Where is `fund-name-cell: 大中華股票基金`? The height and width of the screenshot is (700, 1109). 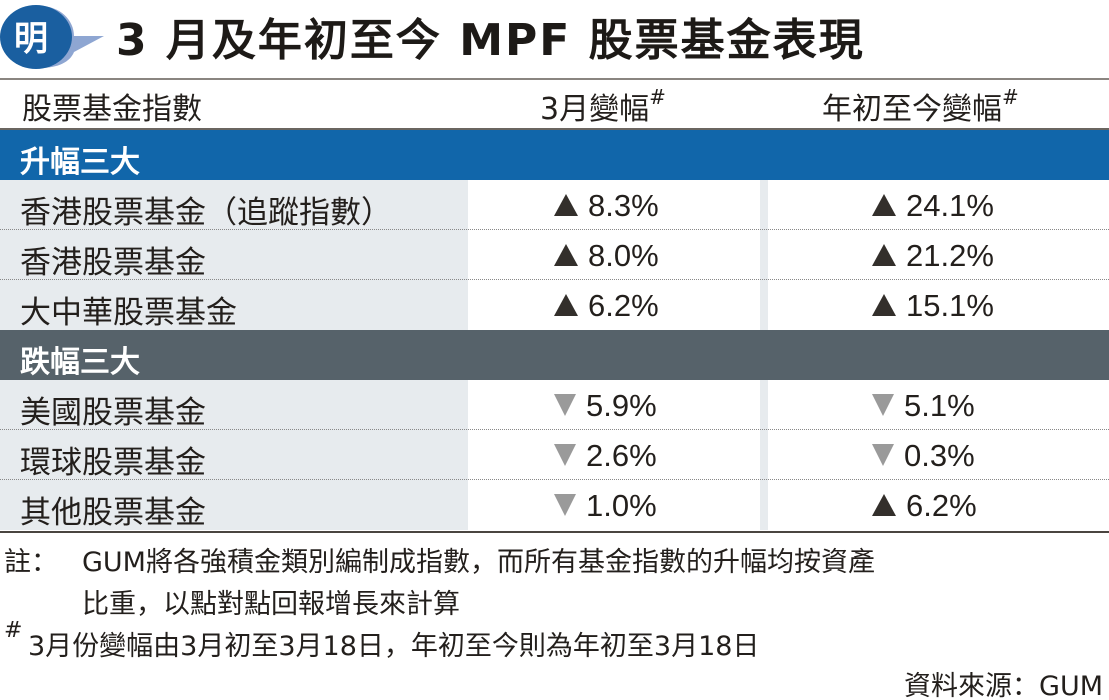 fund-name-cell: 大中華股票基金 is located at coordinates (234, 305).